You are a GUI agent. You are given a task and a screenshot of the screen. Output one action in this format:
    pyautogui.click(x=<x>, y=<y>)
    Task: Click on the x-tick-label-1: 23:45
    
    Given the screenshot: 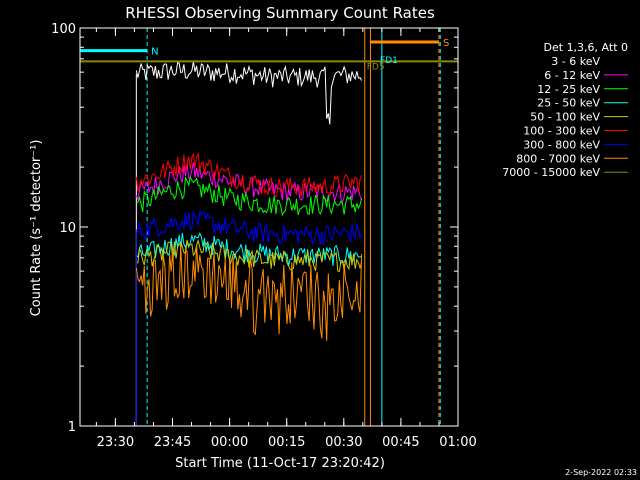 What is the action you would take?
    pyautogui.click(x=172, y=442)
    